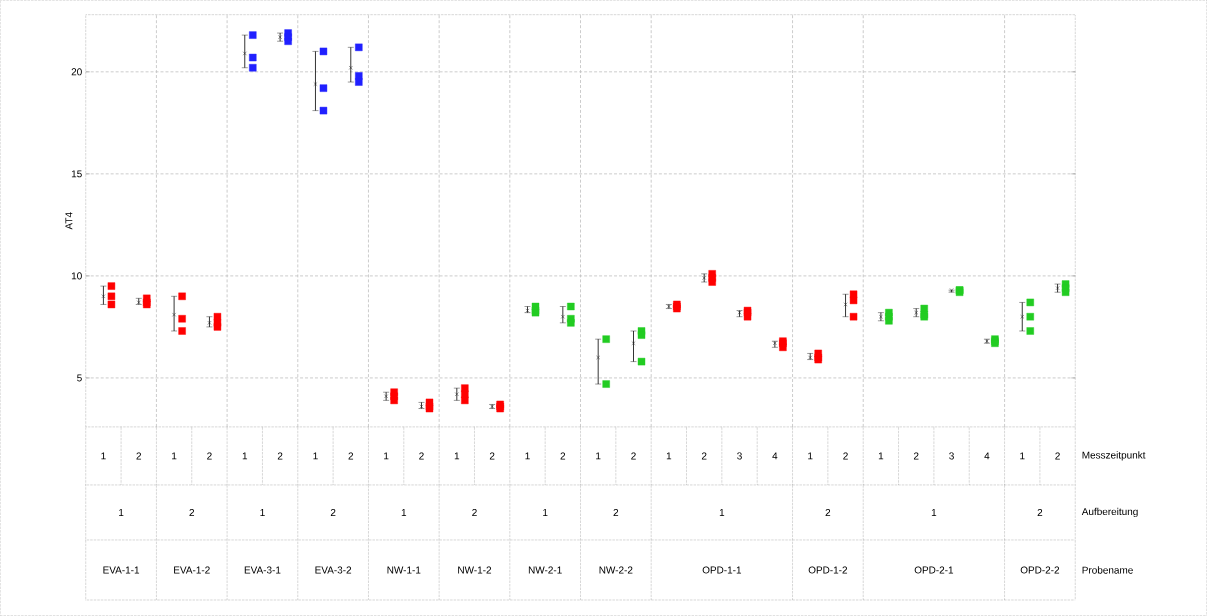 The width and height of the screenshot is (1207, 616). I want to click on text: Aufbereitung, so click(1109, 512).